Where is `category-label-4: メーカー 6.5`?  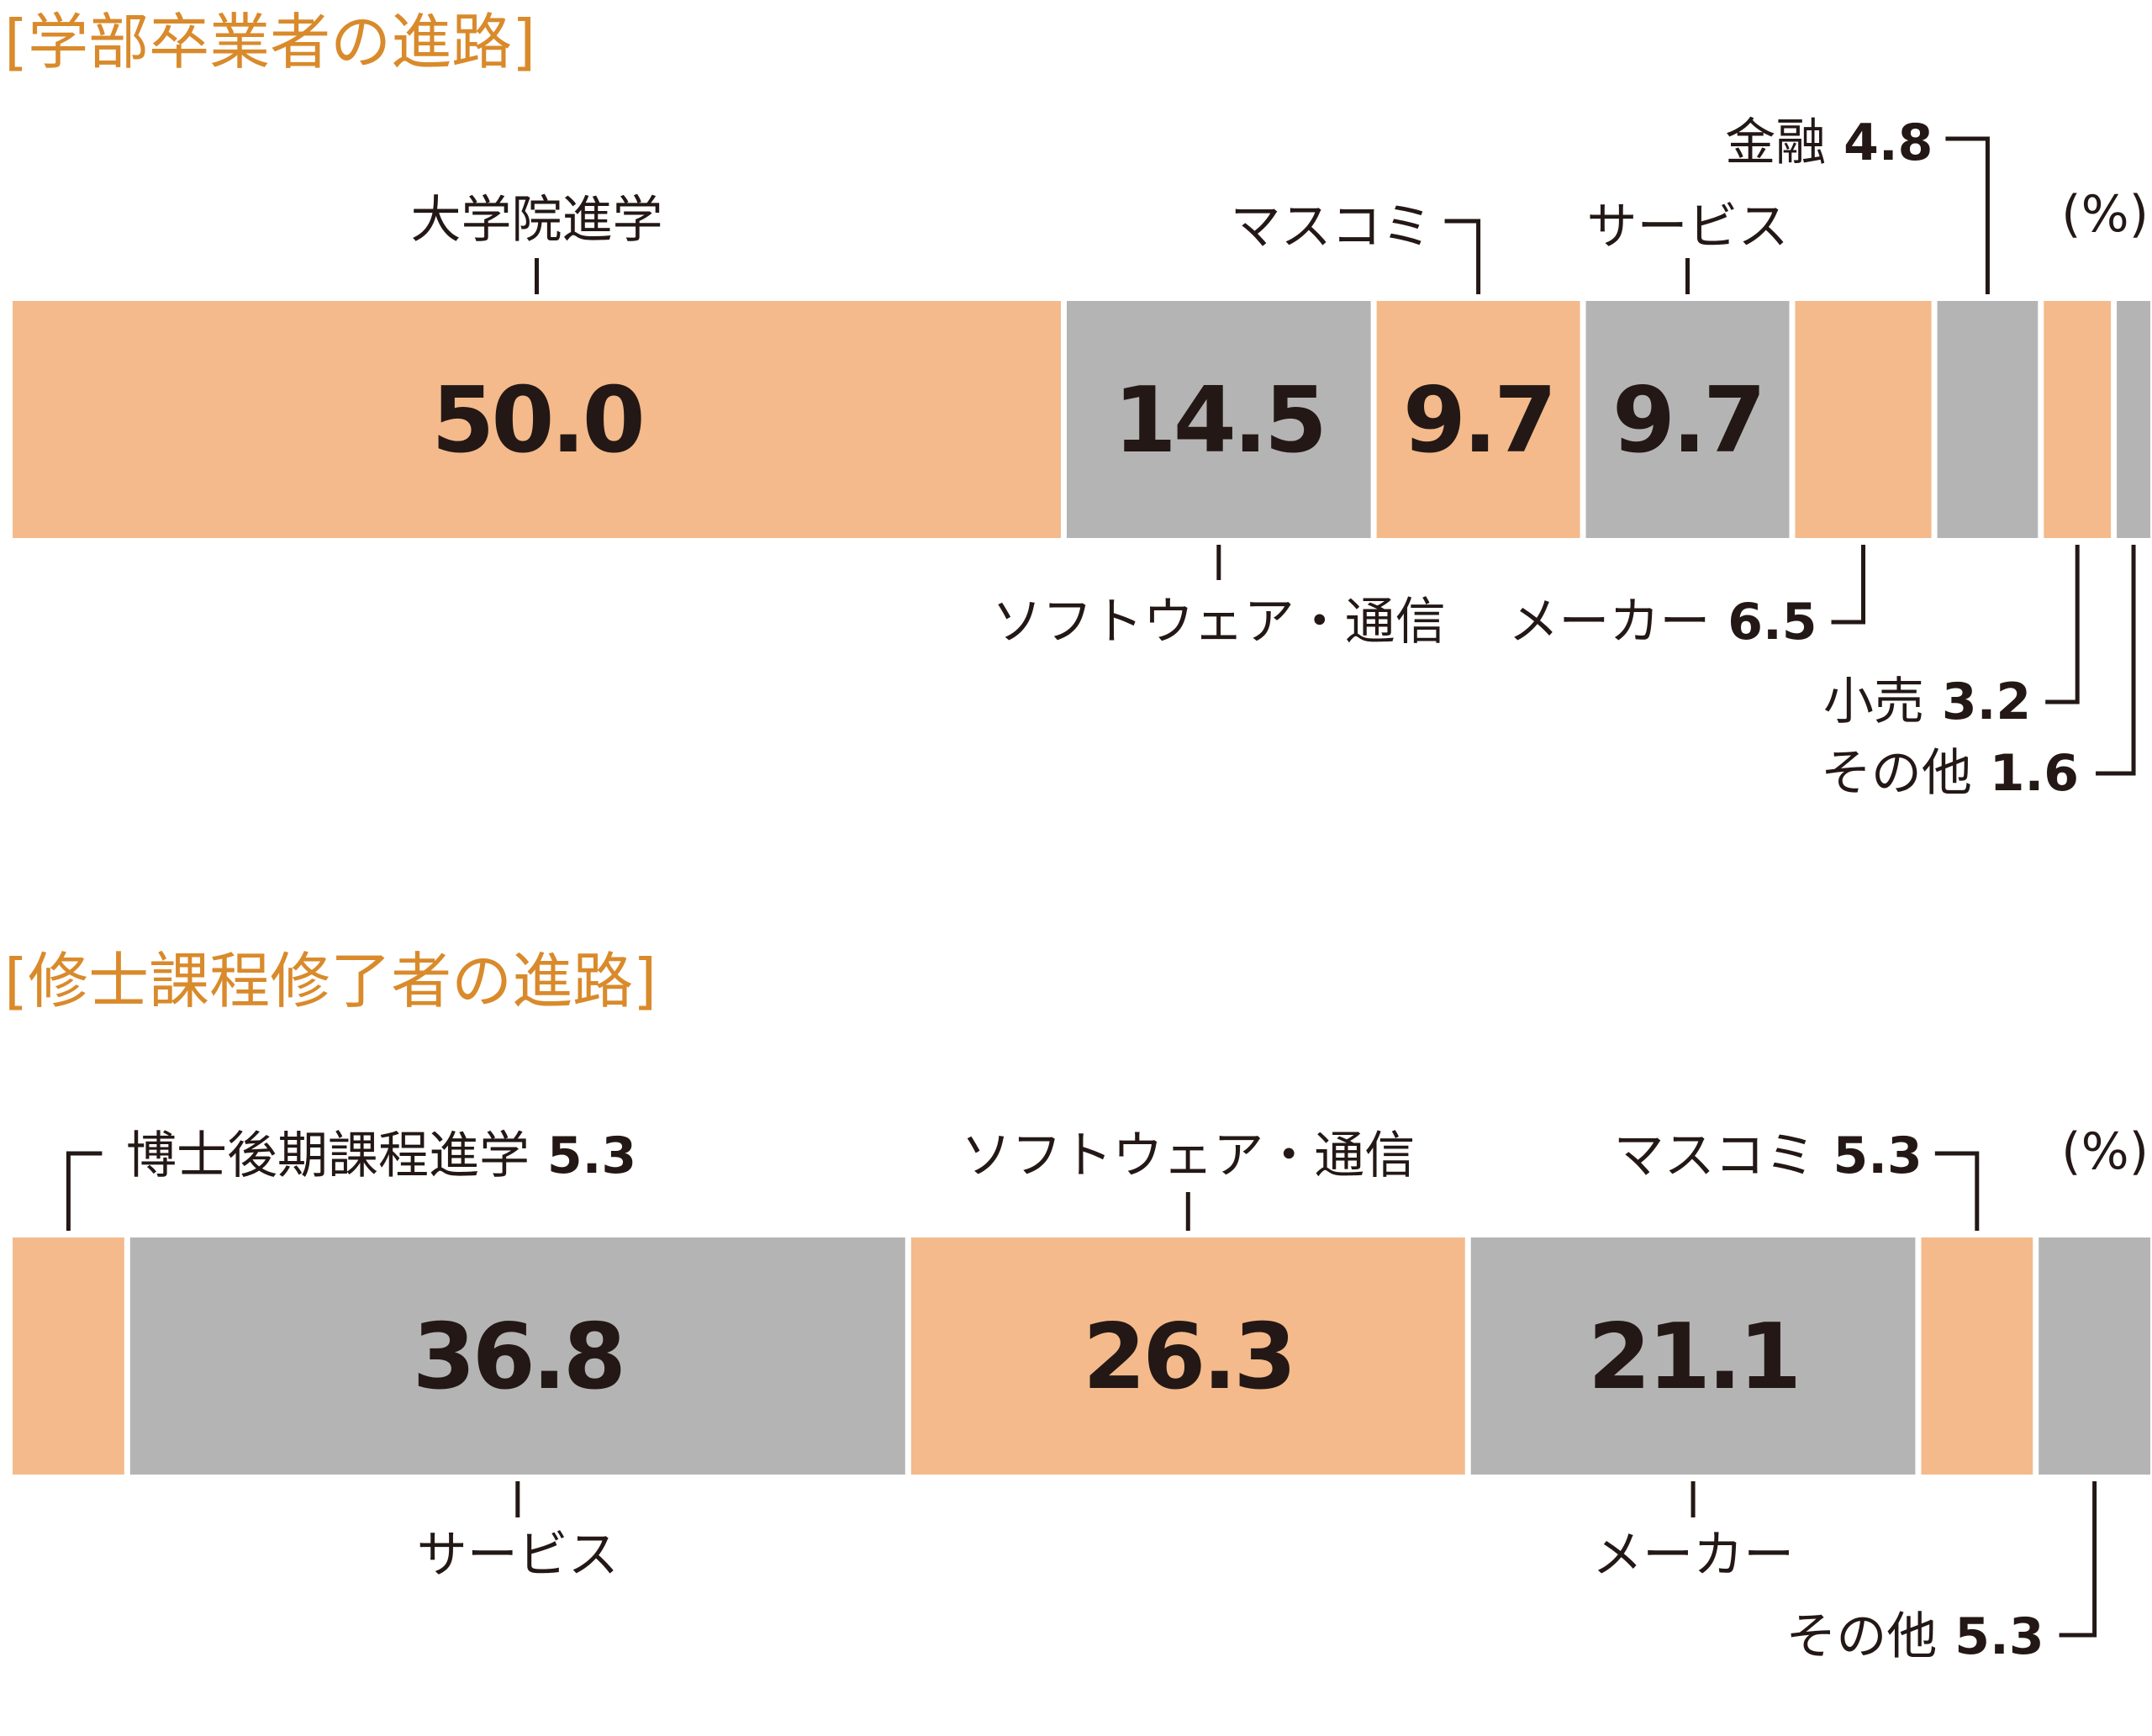
category-label-4: メーカー 6.5 is located at coordinates (1662, 622).